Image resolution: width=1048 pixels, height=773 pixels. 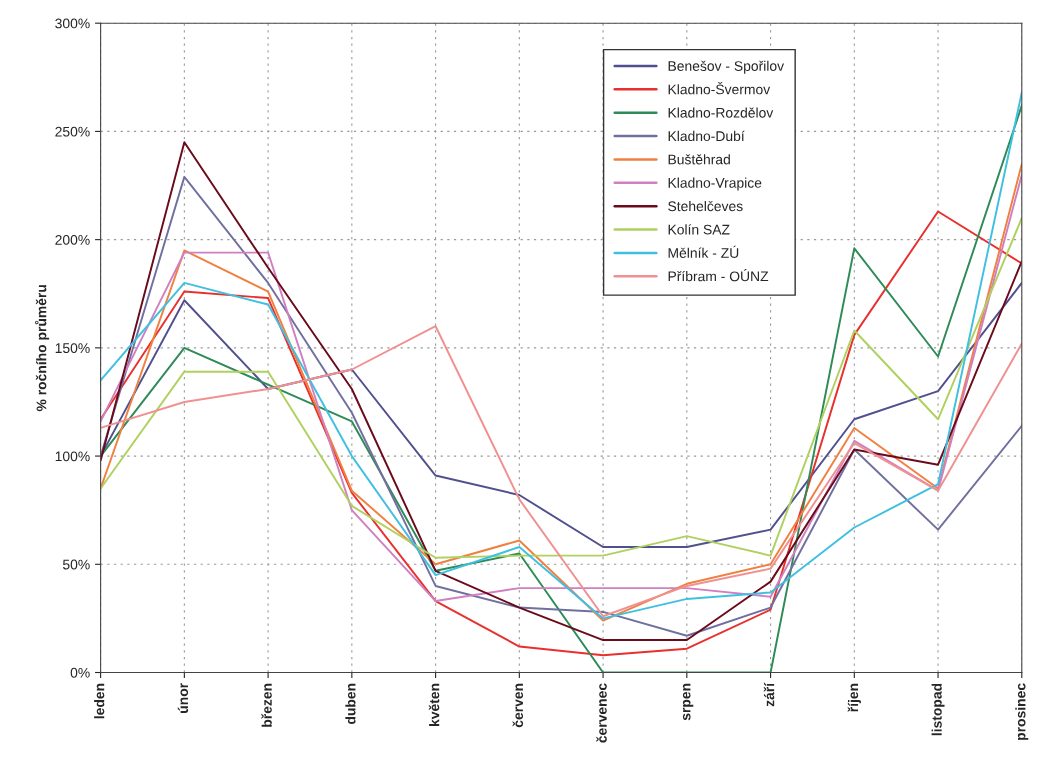 I want to click on legend-label: Mělník - ZÚ, so click(x=703, y=251).